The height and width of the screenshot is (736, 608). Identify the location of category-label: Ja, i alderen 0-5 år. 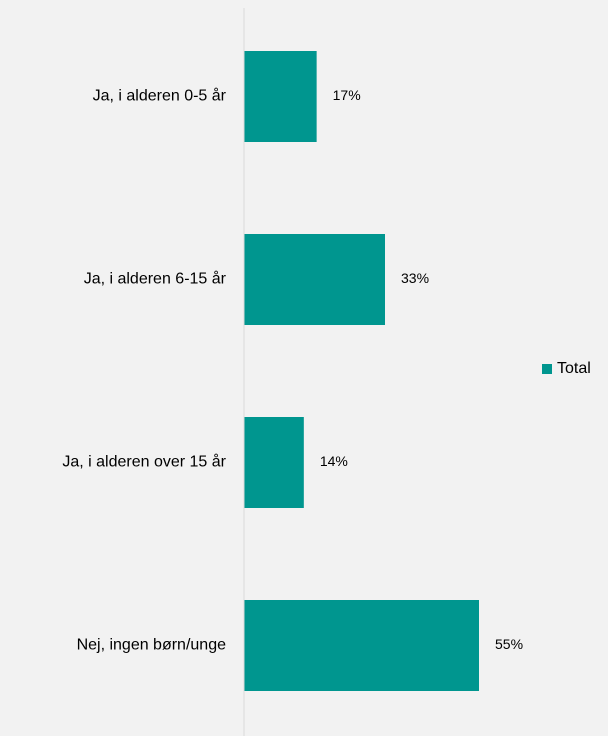
(160, 96).